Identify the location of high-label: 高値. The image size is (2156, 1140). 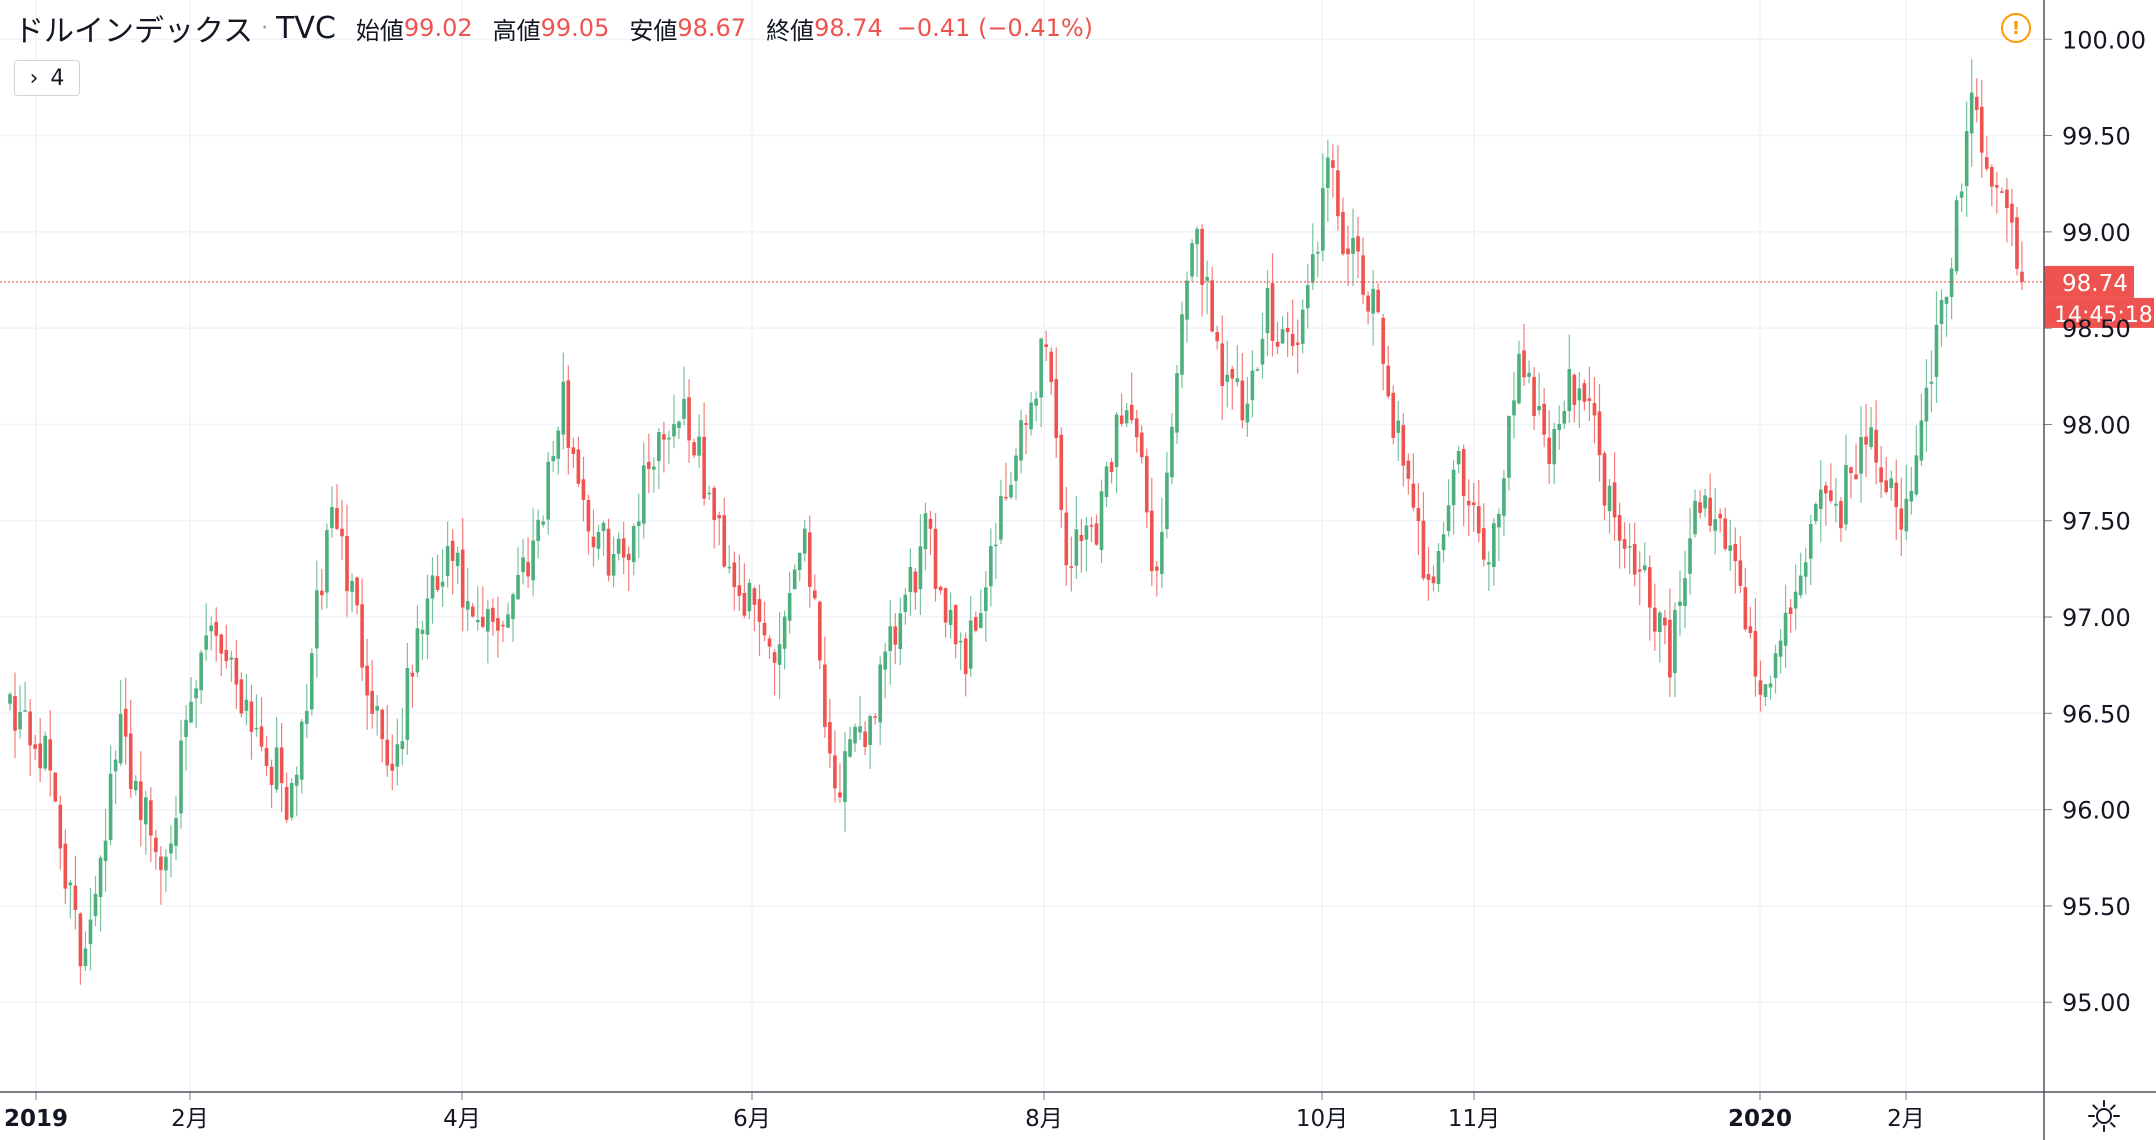
(516, 30).